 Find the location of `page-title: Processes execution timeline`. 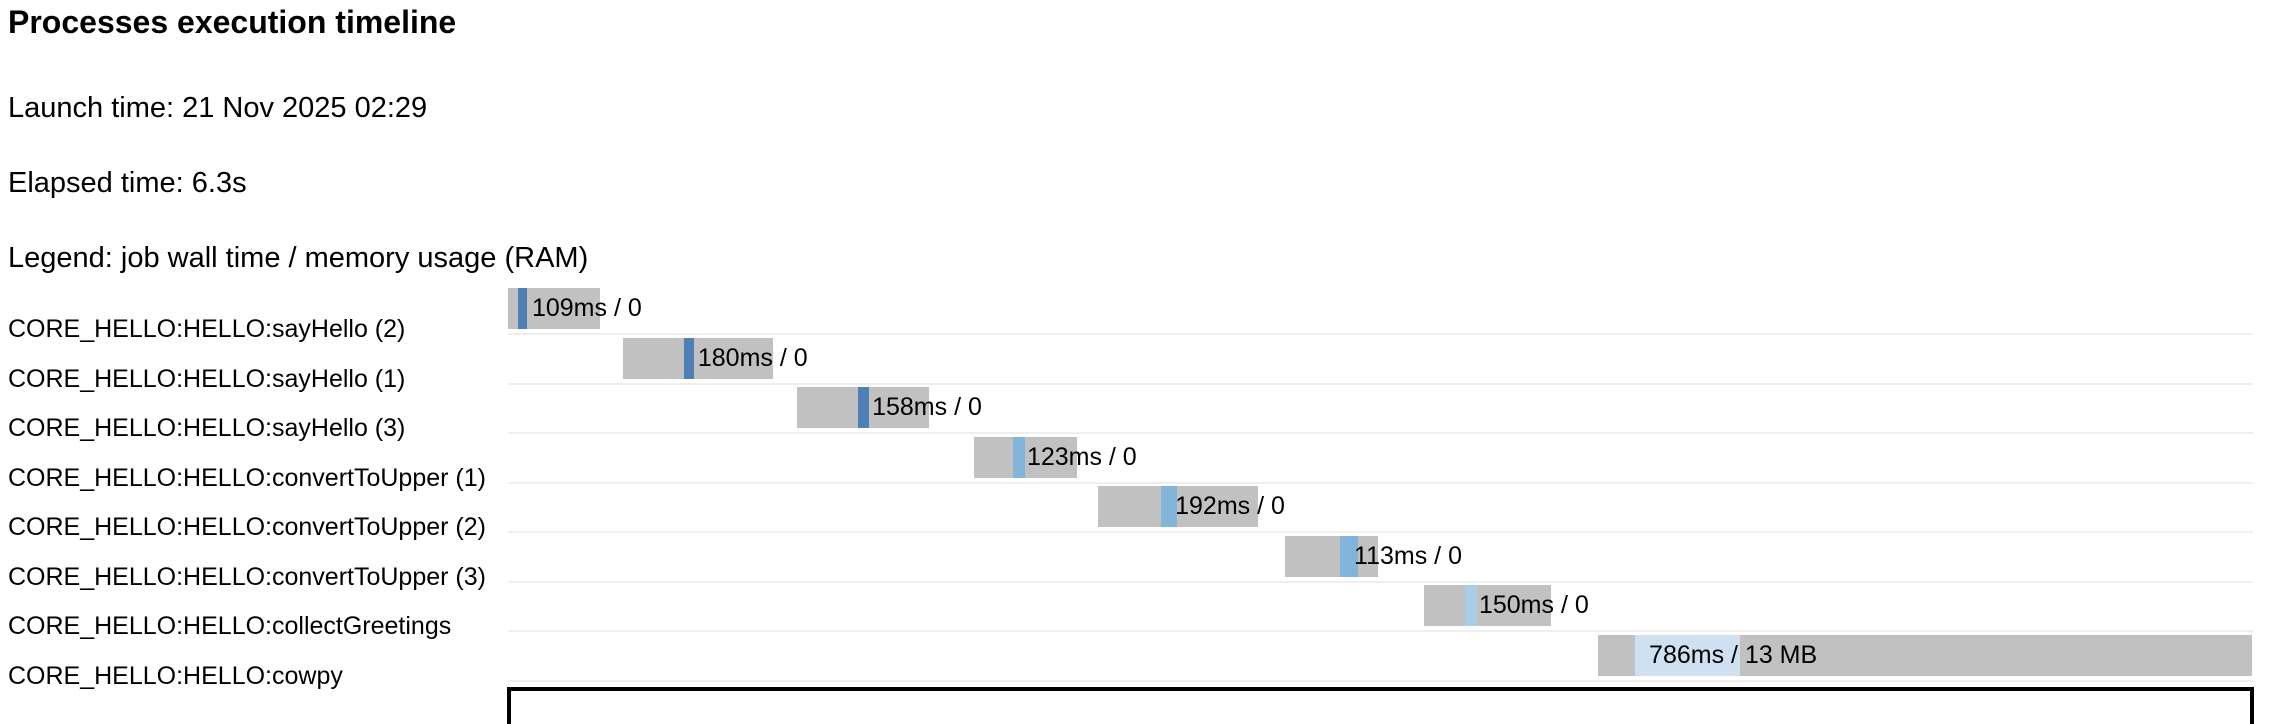

page-title: Processes execution timeline is located at coordinates (232, 22).